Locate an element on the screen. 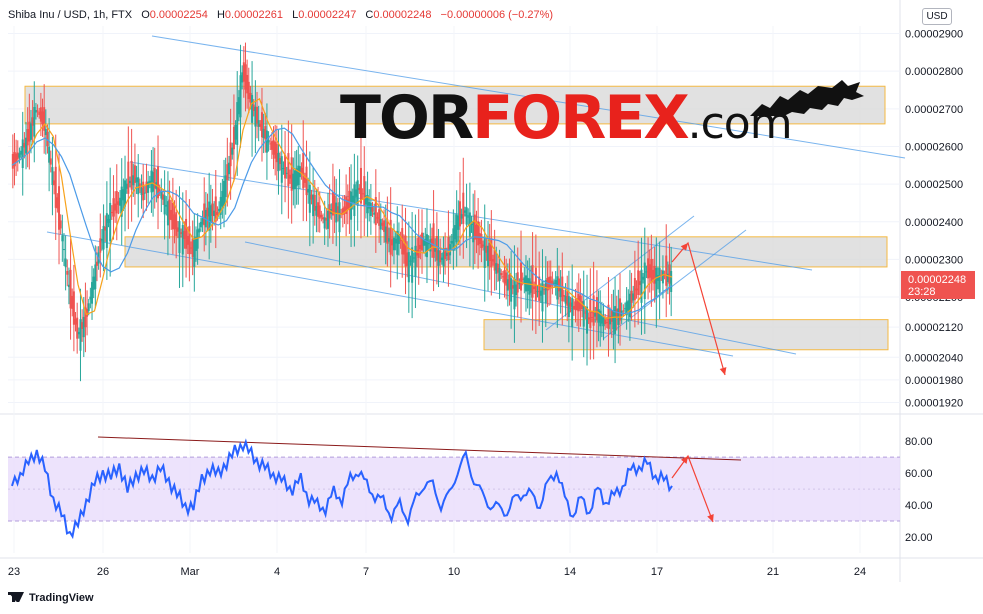 This screenshot has height=614, width=983. tradingview-icon is located at coordinates (16, 597).